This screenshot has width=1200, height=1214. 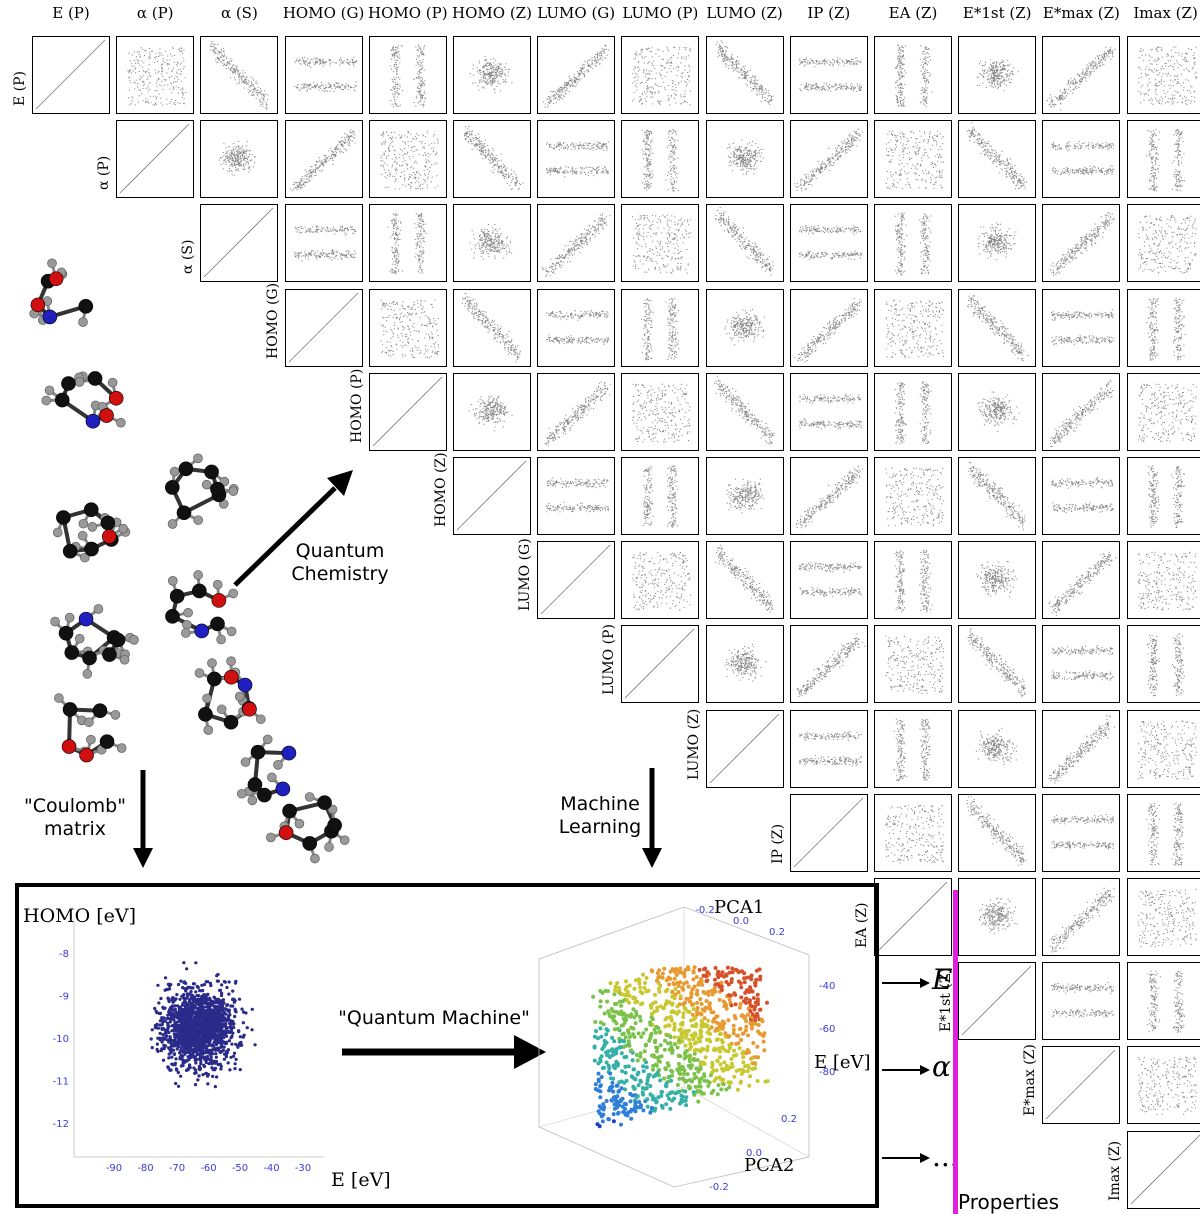 What do you see at coordinates (239, 13) in the screenshot?
I see `column-header: α (S)` at bounding box center [239, 13].